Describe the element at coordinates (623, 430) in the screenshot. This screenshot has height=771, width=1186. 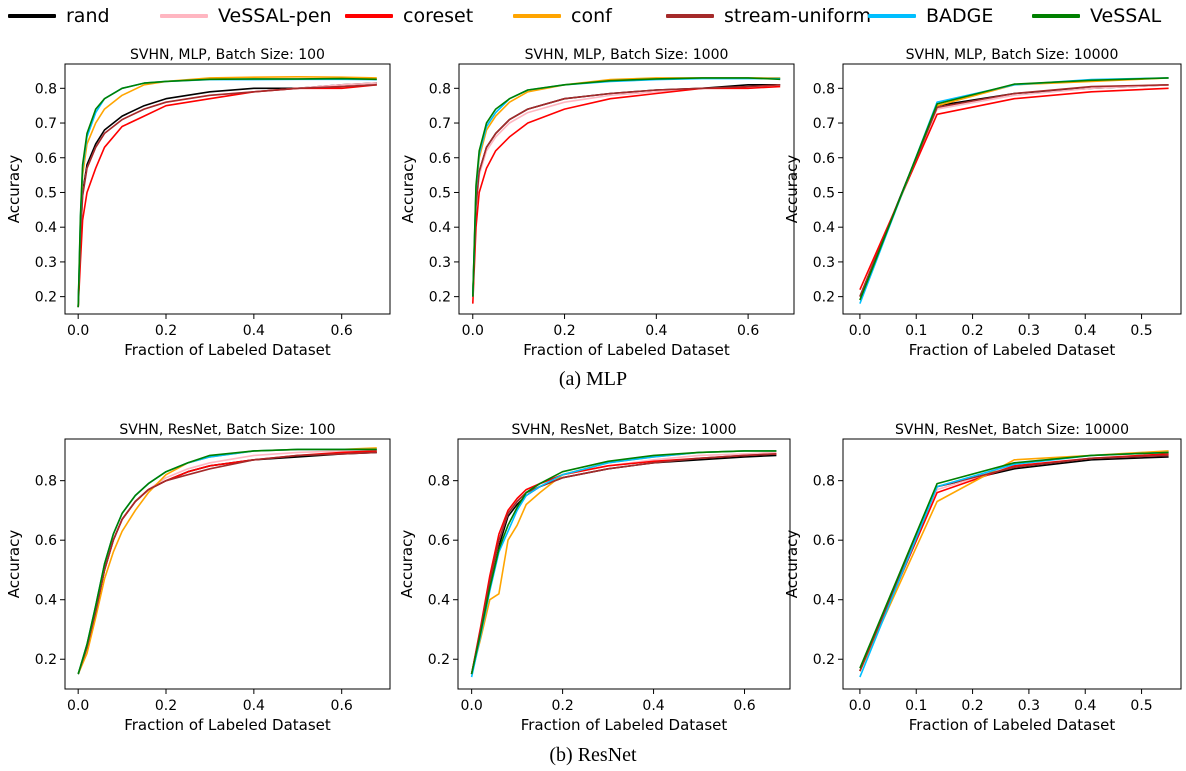
I see `chart-title: SVHN, ResNet, Batch Size: 1000` at that location.